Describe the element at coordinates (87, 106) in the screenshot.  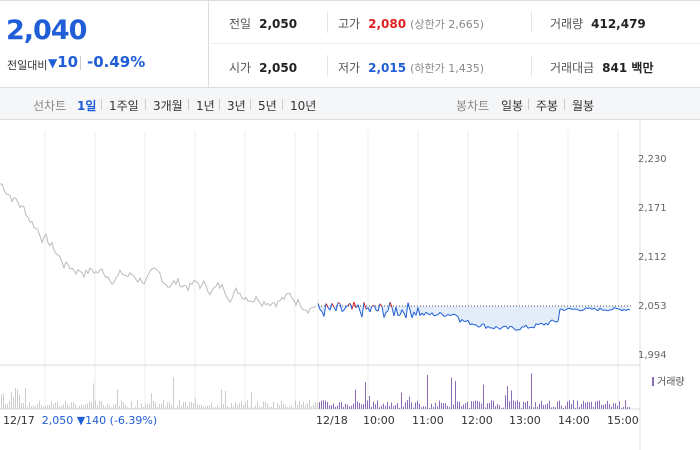
I see `tab-1day: 1일` at that location.